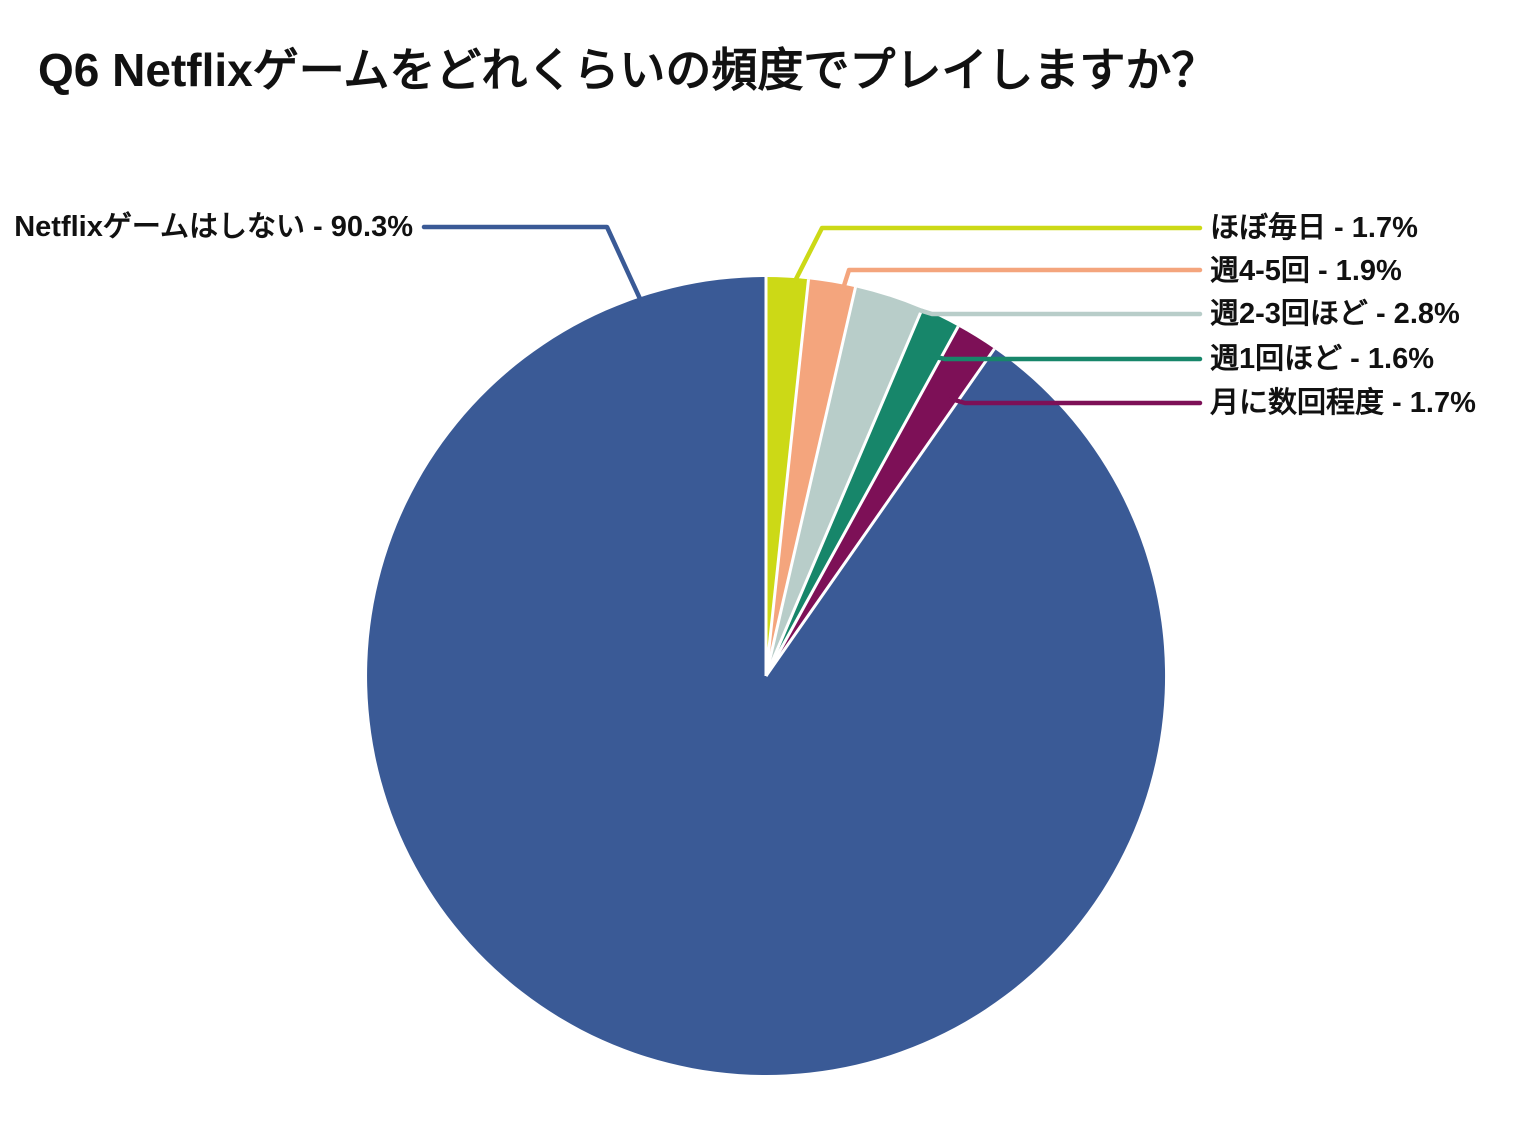 The height and width of the screenshot is (1133, 1536). Describe the element at coordinates (1343, 403) in the screenshot. I see `callout-label-few-times-month: 月に数回程度 - 1.7%` at that location.